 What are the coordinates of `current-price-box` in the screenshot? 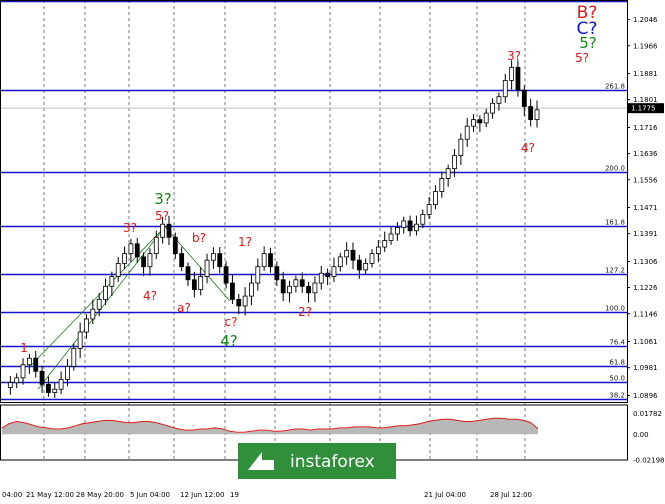 It's located at (646, 108).